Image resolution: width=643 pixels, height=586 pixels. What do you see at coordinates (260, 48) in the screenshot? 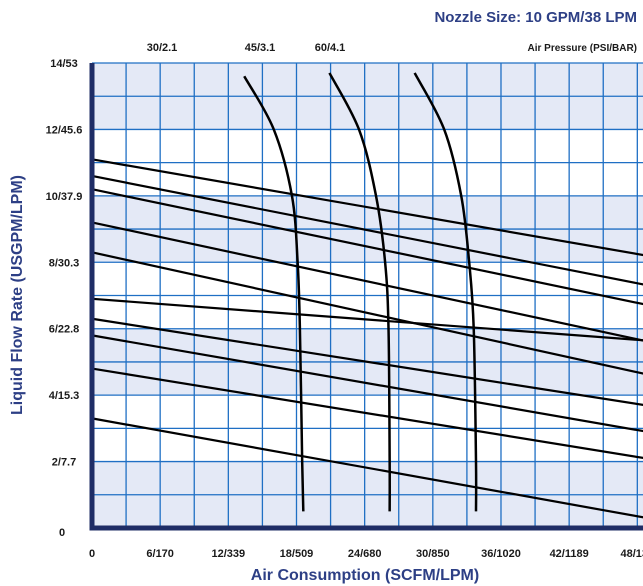
I see `pressure-curve-label: 45/3.1` at bounding box center [260, 48].